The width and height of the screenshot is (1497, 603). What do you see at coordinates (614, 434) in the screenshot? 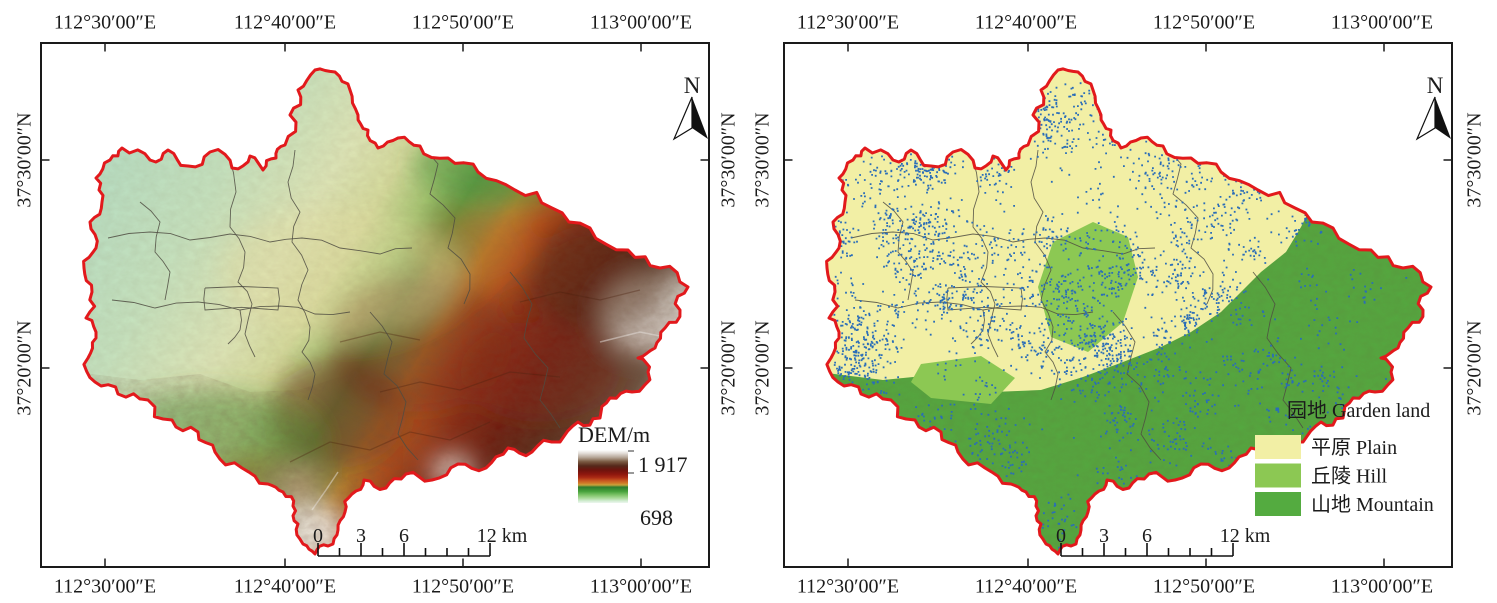
I see `dem-legend-title: DEM/m` at bounding box center [614, 434].